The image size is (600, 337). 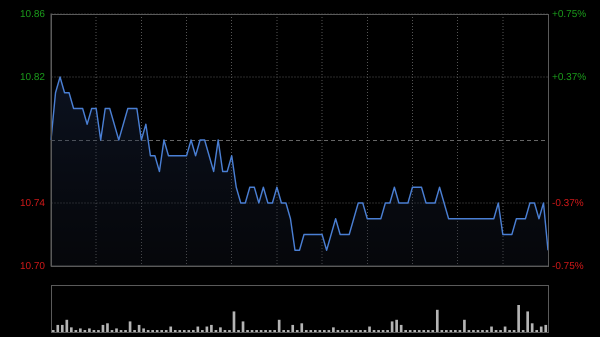 What do you see at coordinates (569, 77) in the screenshot?
I see `y2-tick-label: +0.37%` at bounding box center [569, 77].